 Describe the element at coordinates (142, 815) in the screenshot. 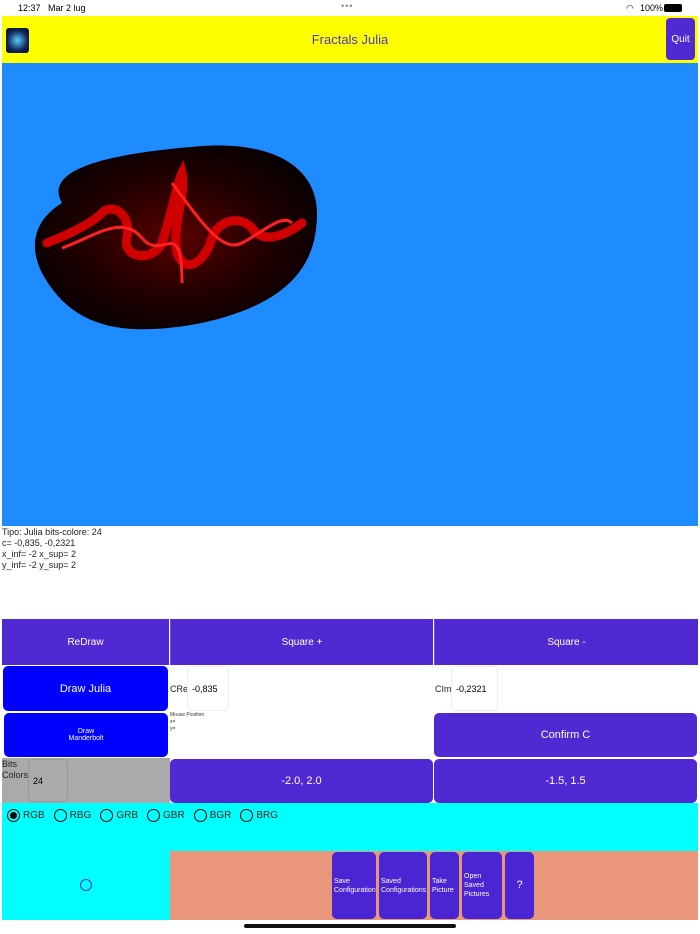

I see `color-order-radio-group: RGB RBG GRB GBR BGR BRG` at that location.